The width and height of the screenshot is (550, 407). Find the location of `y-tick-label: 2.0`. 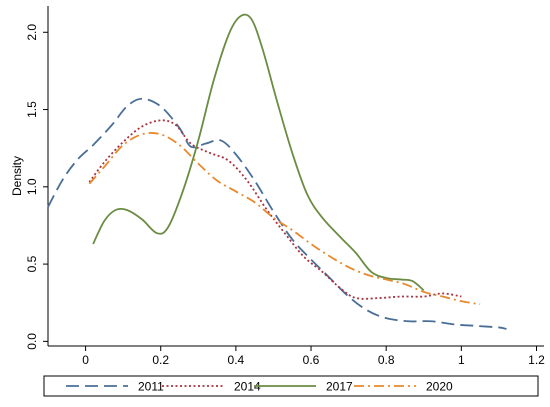

y-tick-label: 2.0 is located at coordinates (32, 32).